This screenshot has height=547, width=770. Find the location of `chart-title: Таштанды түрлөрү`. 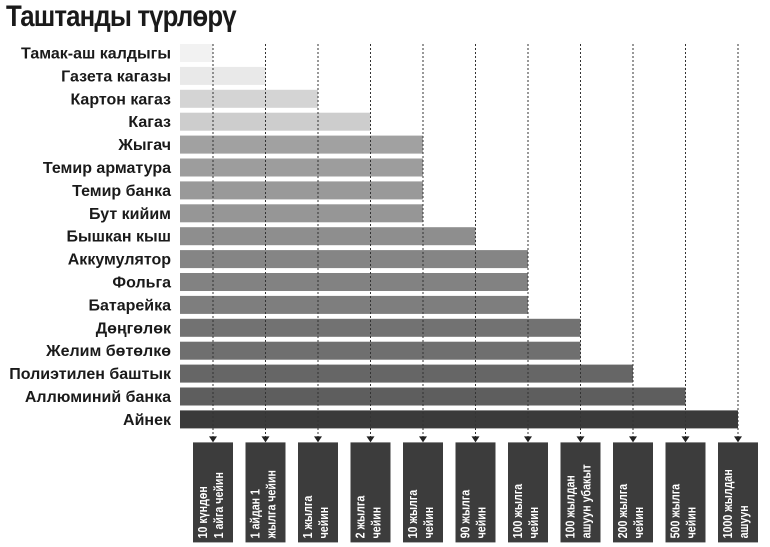

chart-title: Таштанды түрлөрү is located at coordinates (121, 16).